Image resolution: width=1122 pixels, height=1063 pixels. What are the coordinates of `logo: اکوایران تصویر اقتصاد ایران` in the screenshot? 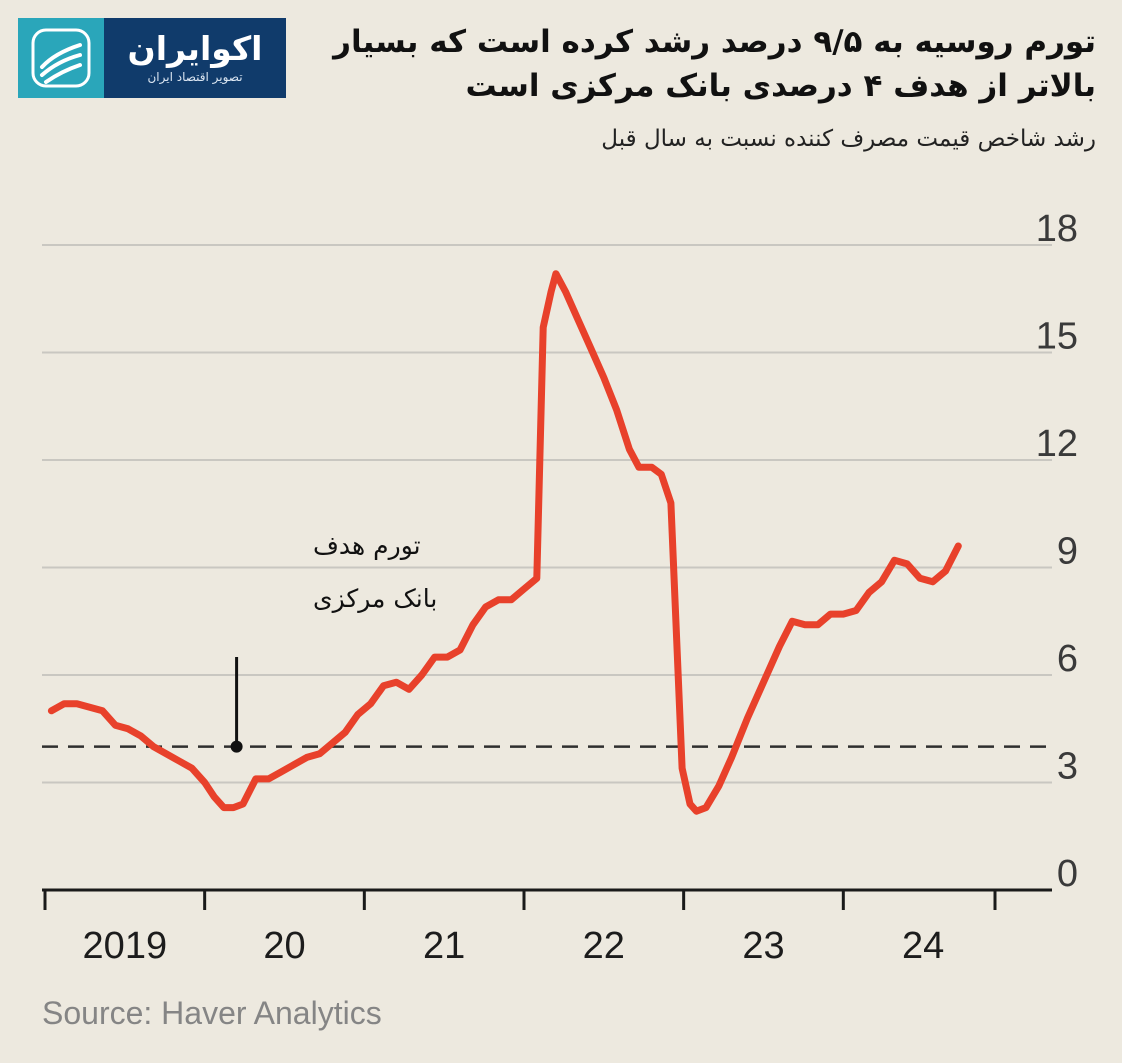 It's located at (152, 58).